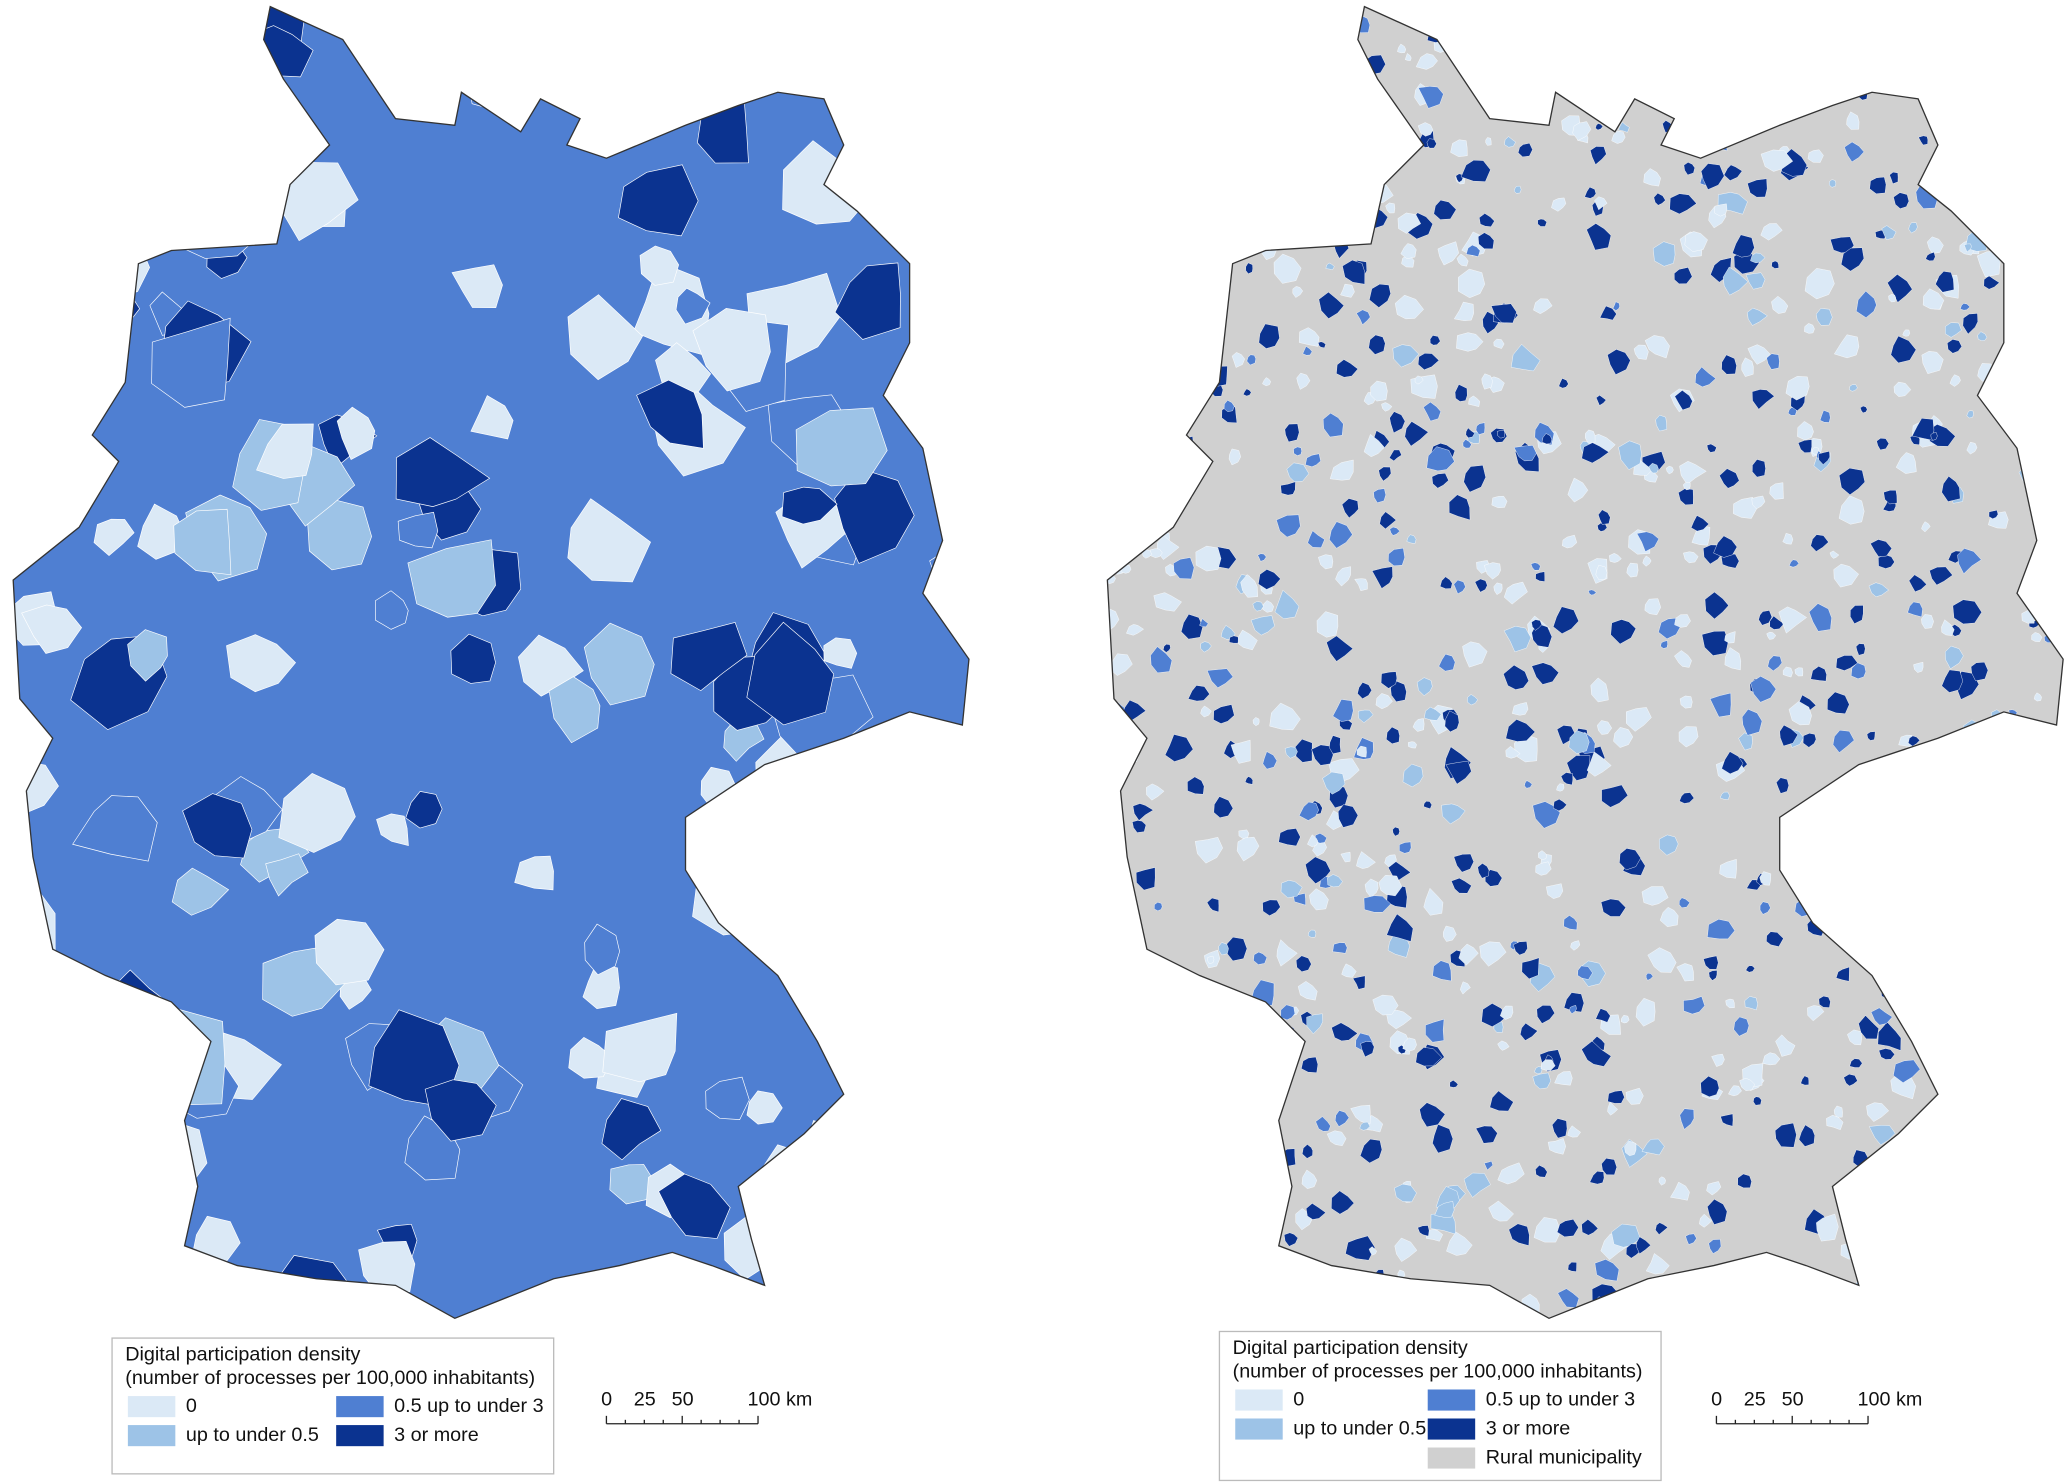 The height and width of the screenshot is (1483, 2067). What do you see at coordinates (1716, 1399) in the screenshot?
I see `scale-label: 0` at bounding box center [1716, 1399].